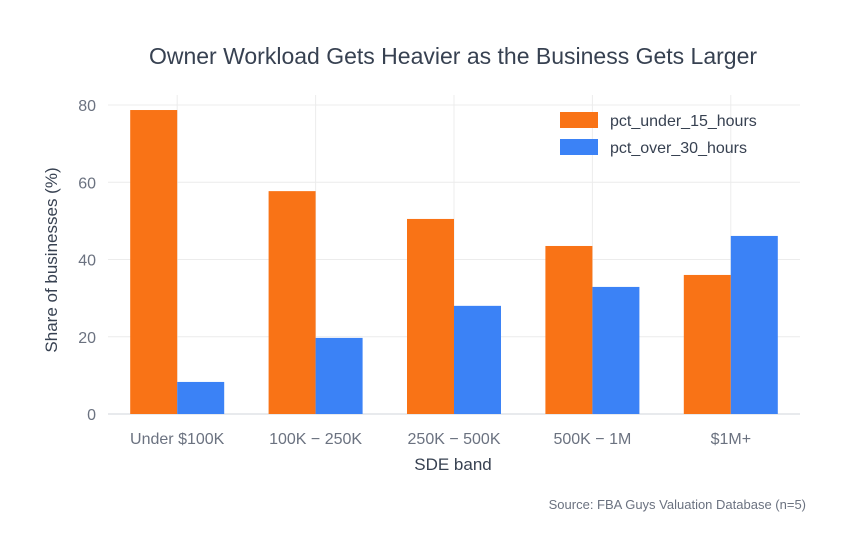  What do you see at coordinates (87, 338) in the screenshot?
I see `y-tick-label: 20` at bounding box center [87, 338].